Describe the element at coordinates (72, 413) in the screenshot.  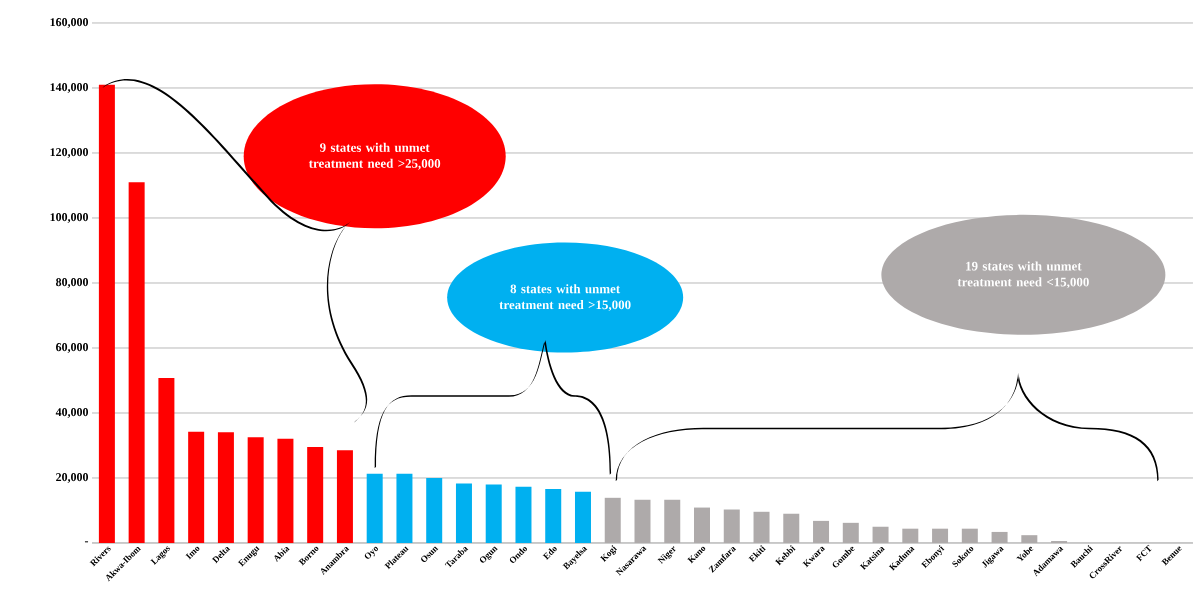
I see `y-tick-label: 40,000` at that location.